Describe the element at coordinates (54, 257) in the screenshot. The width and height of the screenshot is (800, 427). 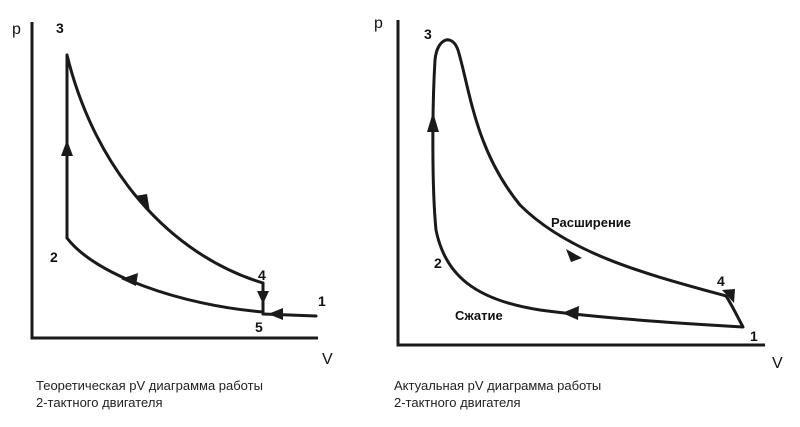
I see `left-point-2: 2` at that location.